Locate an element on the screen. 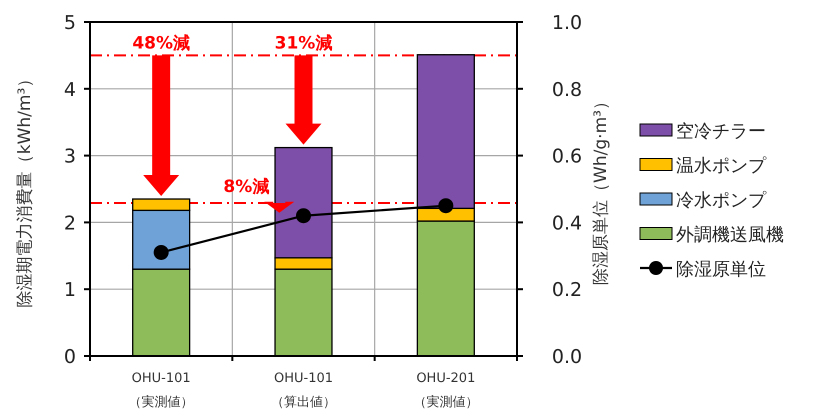 Image resolution: width=816 pixels, height=416 pixels. y2-tick-label: 0.0 is located at coordinates (567, 357).